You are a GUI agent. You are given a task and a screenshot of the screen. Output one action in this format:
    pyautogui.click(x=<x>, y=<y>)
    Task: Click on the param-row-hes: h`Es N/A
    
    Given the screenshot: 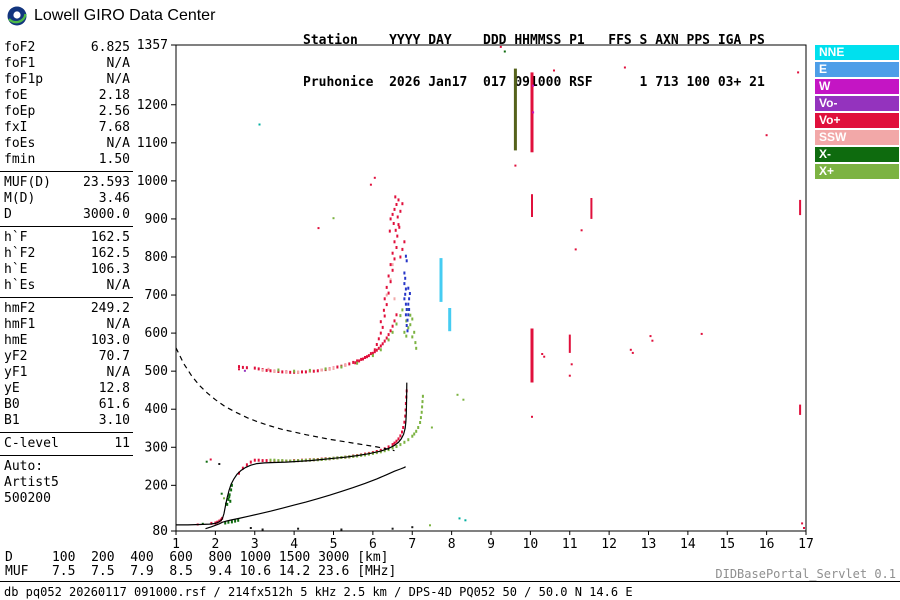 What is the action you would take?
    pyautogui.click(x=68, y=286)
    